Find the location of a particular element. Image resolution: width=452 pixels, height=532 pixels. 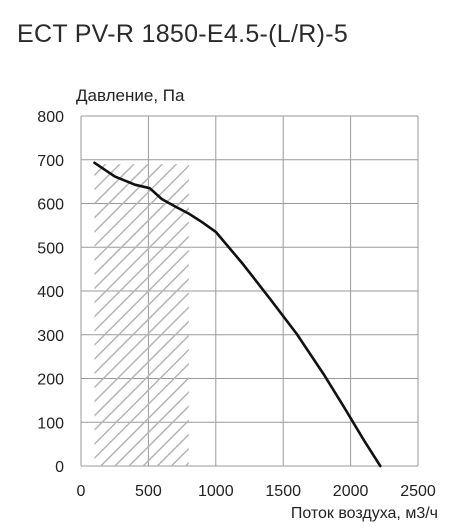

x-tick-label: 1500 is located at coordinates (283, 491).